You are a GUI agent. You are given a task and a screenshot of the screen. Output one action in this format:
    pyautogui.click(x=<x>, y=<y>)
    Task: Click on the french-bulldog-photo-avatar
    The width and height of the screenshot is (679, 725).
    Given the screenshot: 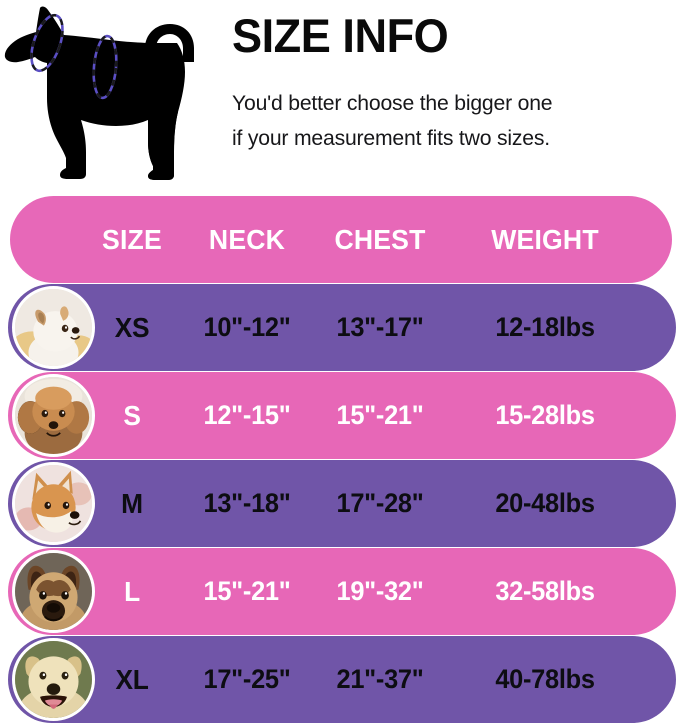 What is the action you would take?
    pyautogui.click(x=53, y=591)
    